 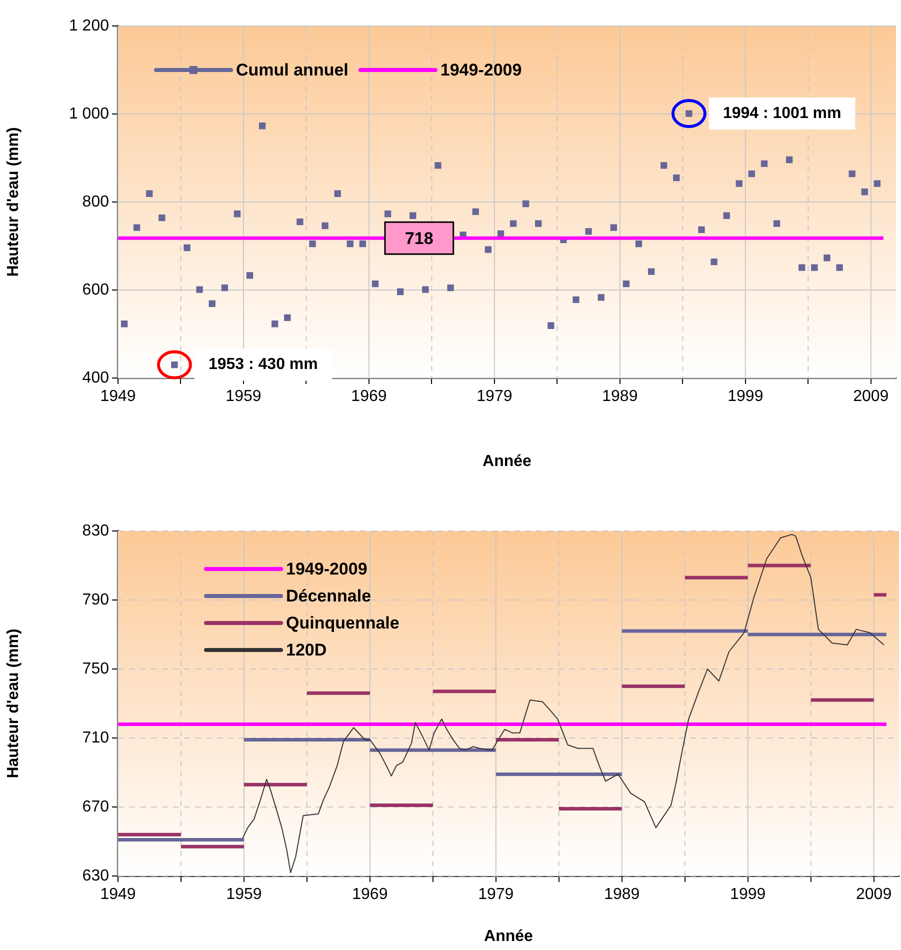 I want to click on y-tick-label: 800, so click(x=96, y=201).